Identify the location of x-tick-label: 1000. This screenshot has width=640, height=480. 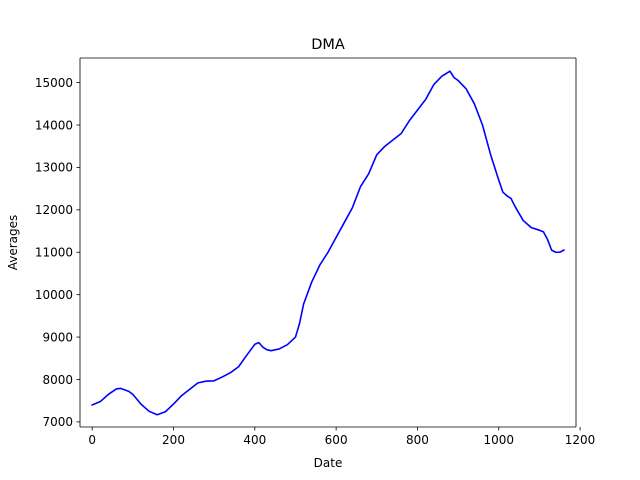
(498, 440).